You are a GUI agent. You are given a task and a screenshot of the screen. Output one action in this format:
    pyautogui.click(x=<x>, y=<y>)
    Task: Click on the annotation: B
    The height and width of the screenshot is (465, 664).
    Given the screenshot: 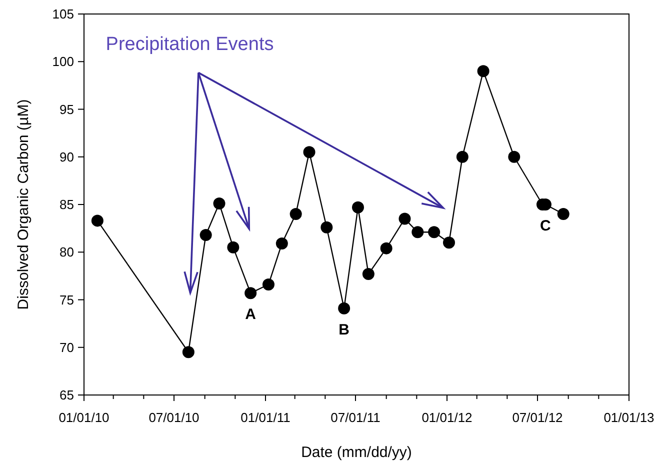 What is the action you would take?
    pyautogui.click(x=344, y=329)
    